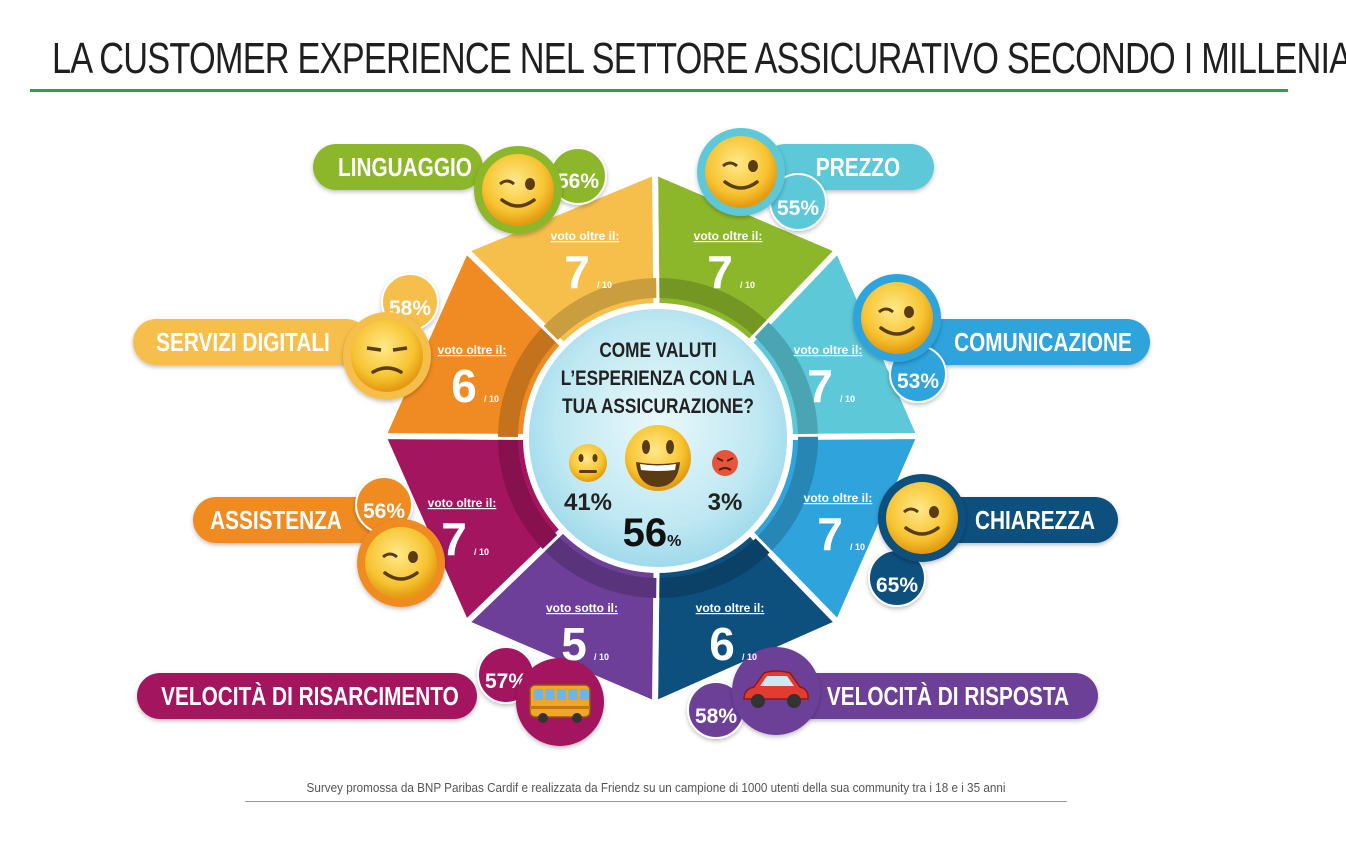  What do you see at coordinates (725, 463) in the screenshot?
I see `angry-face-icon` at bounding box center [725, 463].